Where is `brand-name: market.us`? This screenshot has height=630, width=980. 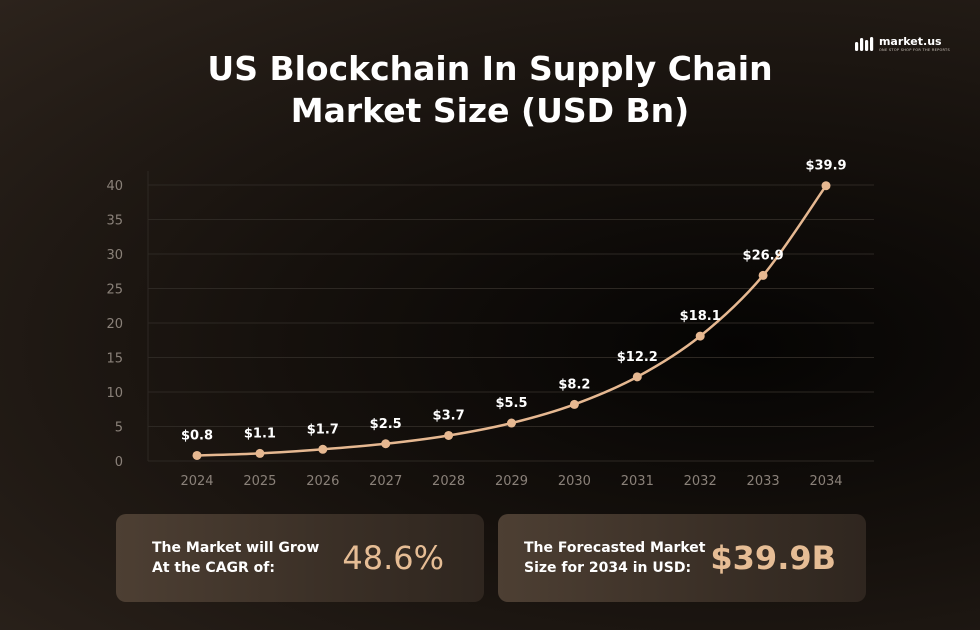
brand-name: market.us is located at coordinates (910, 41).